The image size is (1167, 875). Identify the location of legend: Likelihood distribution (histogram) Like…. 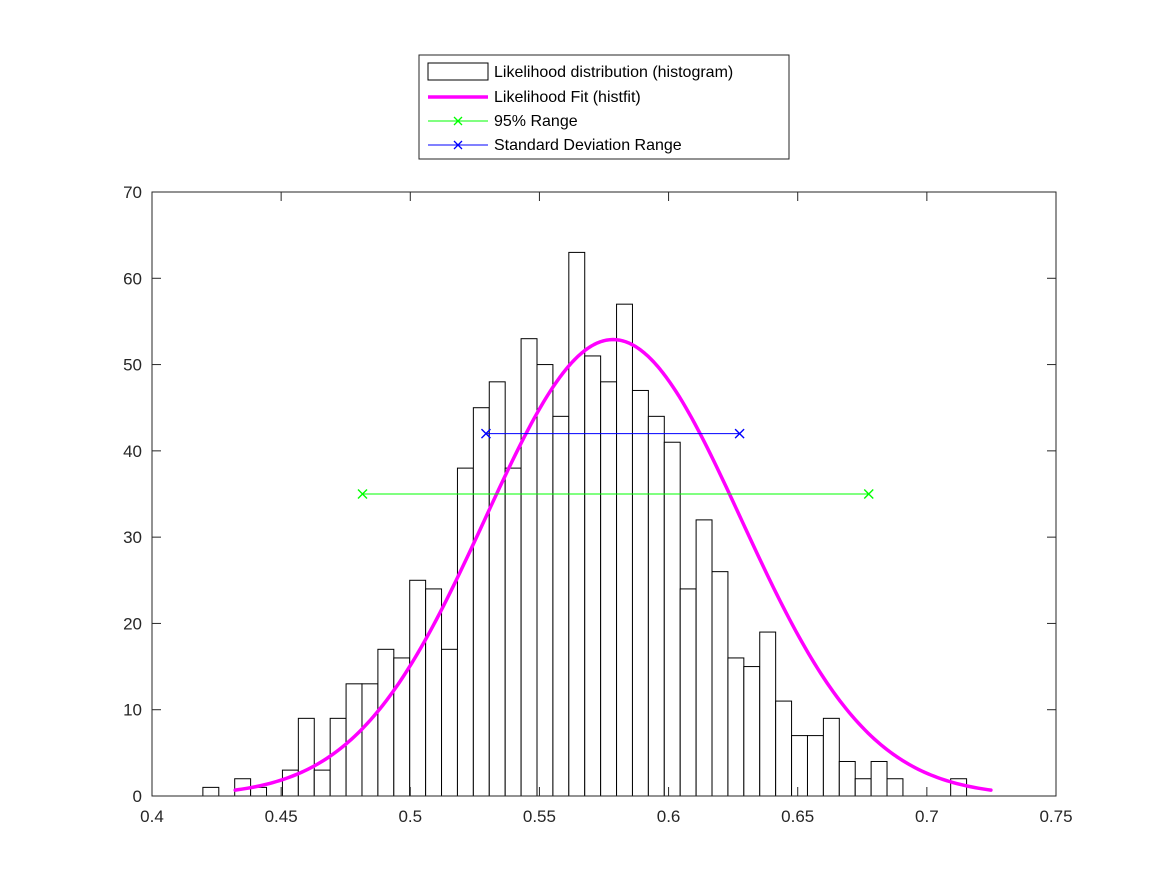
(604, 107).